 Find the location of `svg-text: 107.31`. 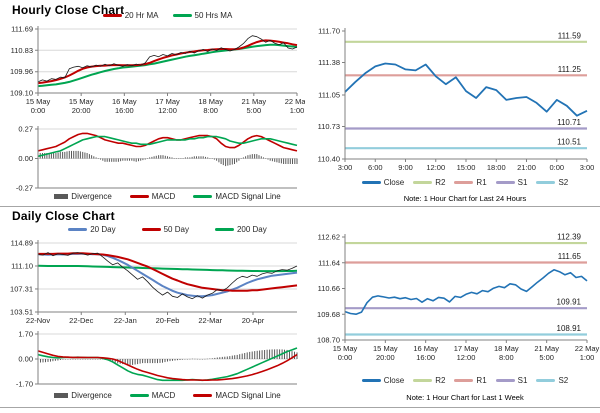

svg-text: 107.31 is located at coordinates (21, 288).